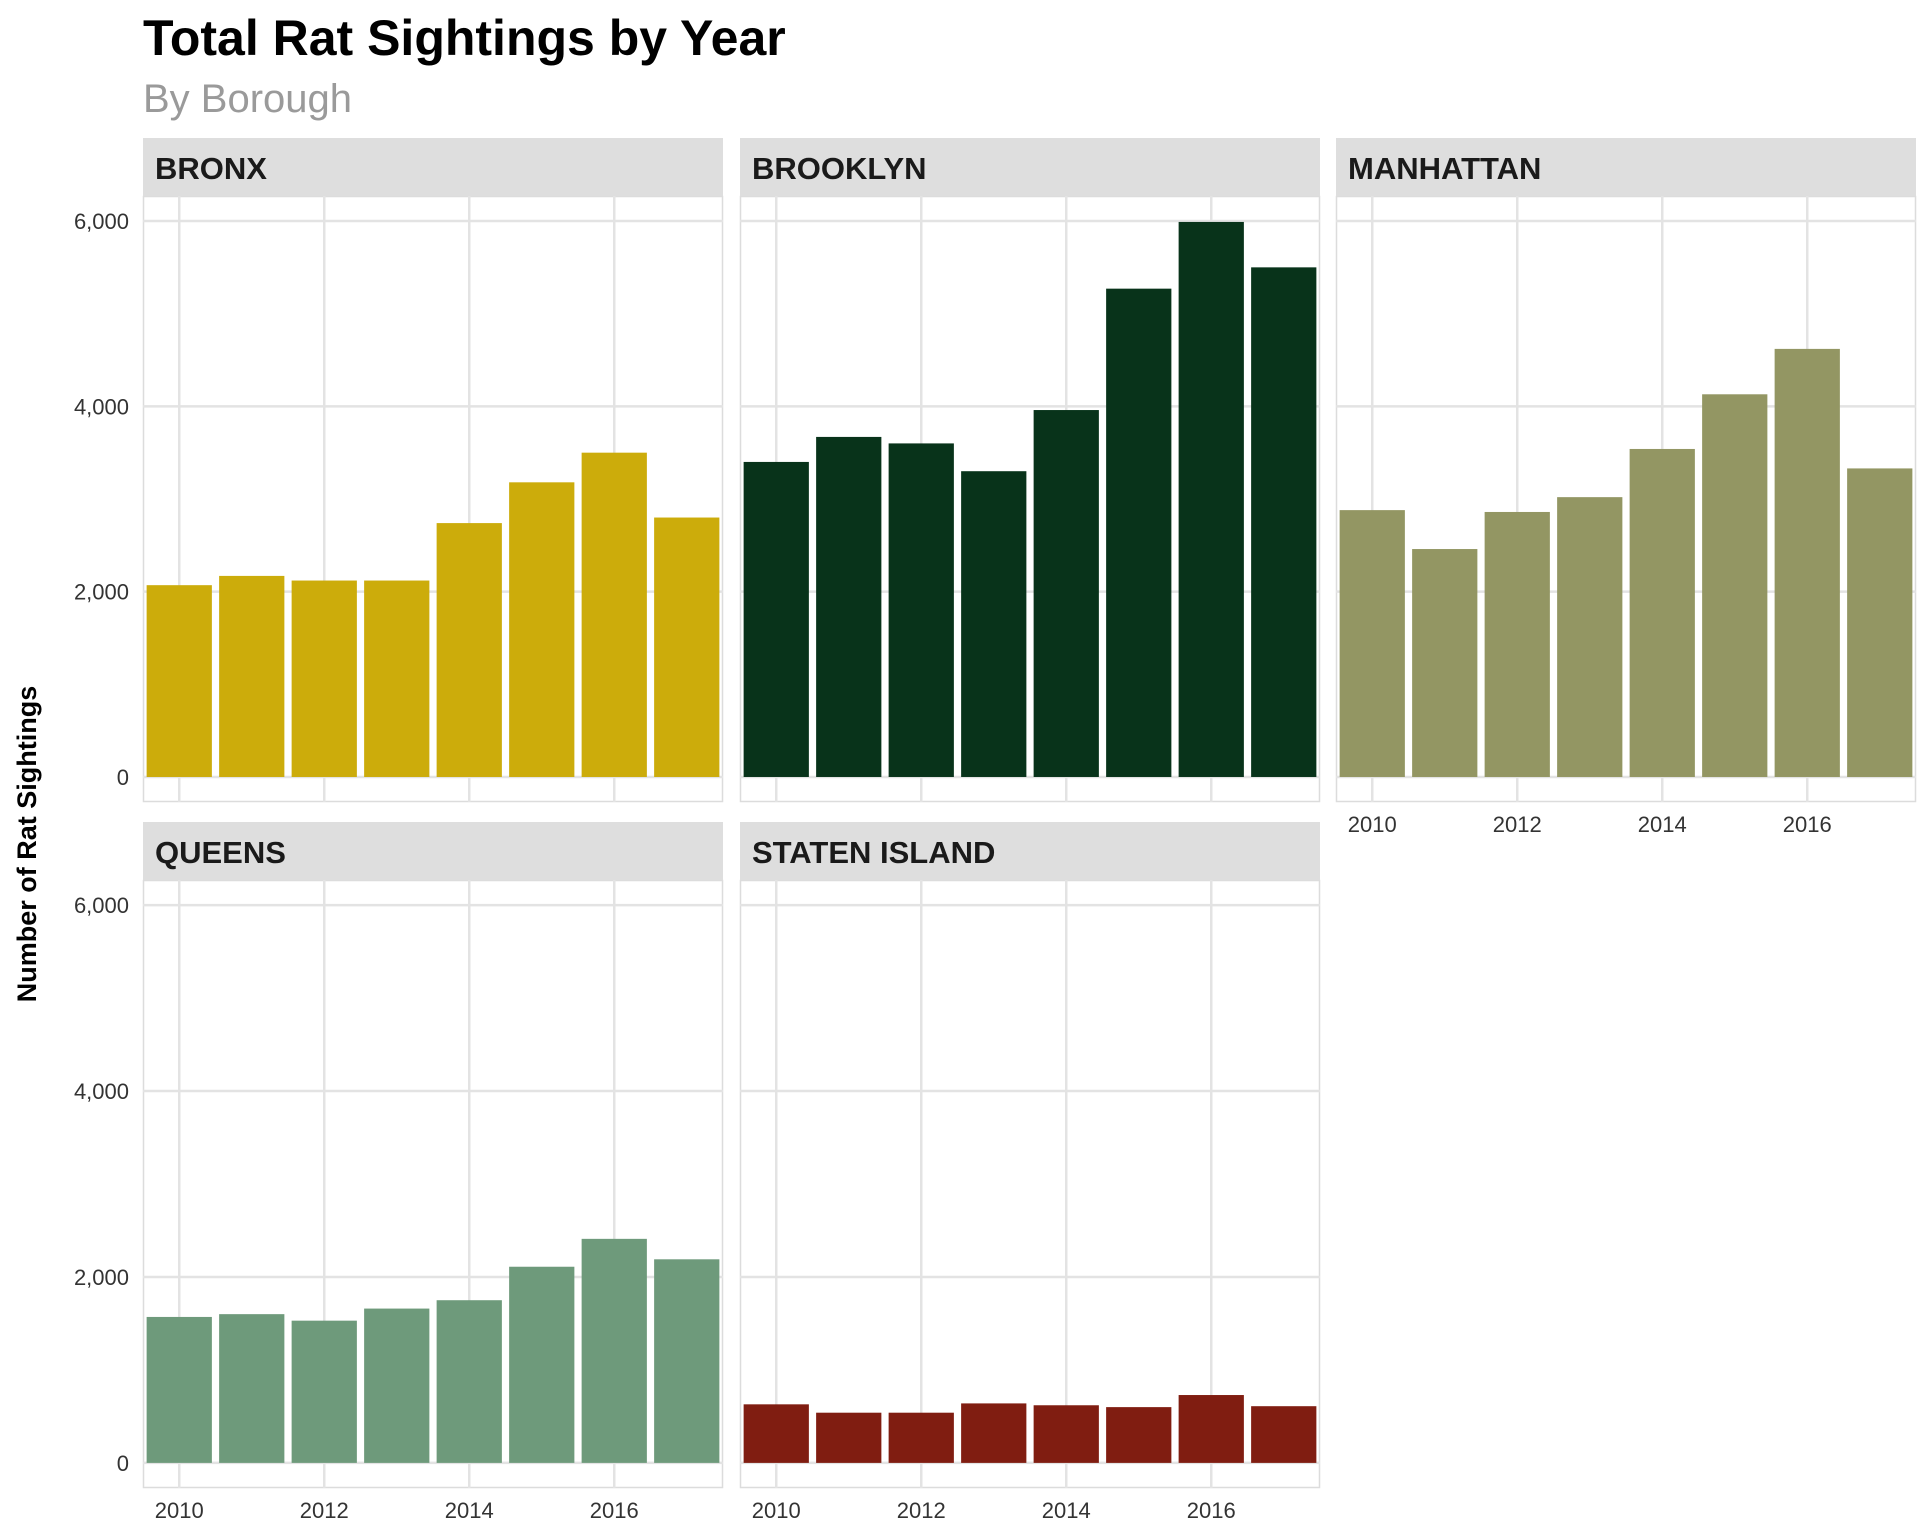  I want to click on bar-brooklyn-2010: 3400, so click(776, 619).